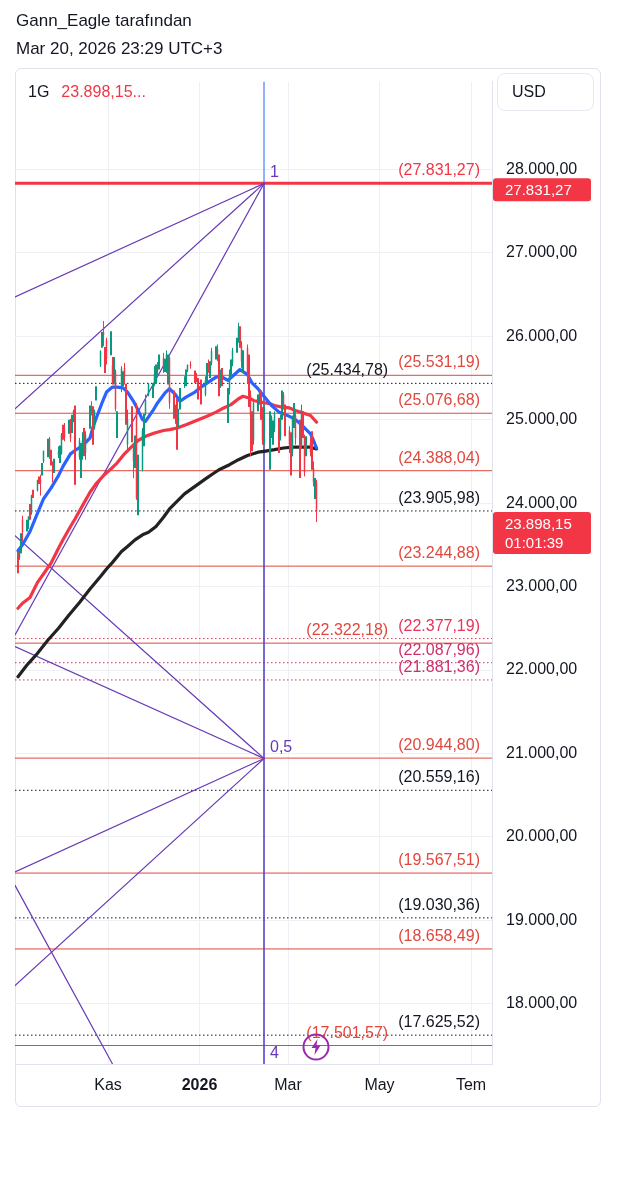  What do you see at coordinates (439, 553) in the screenshot?
I see `ref-line-label: (23.244,88)` at bounding box center [439, 553].